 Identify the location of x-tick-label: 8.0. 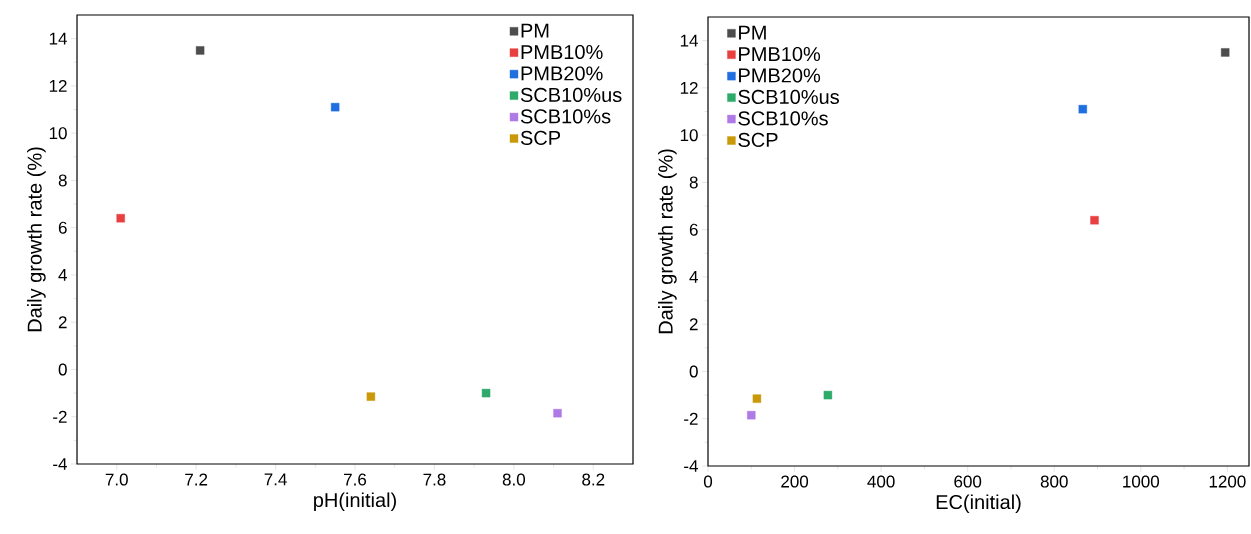
(514, 479).